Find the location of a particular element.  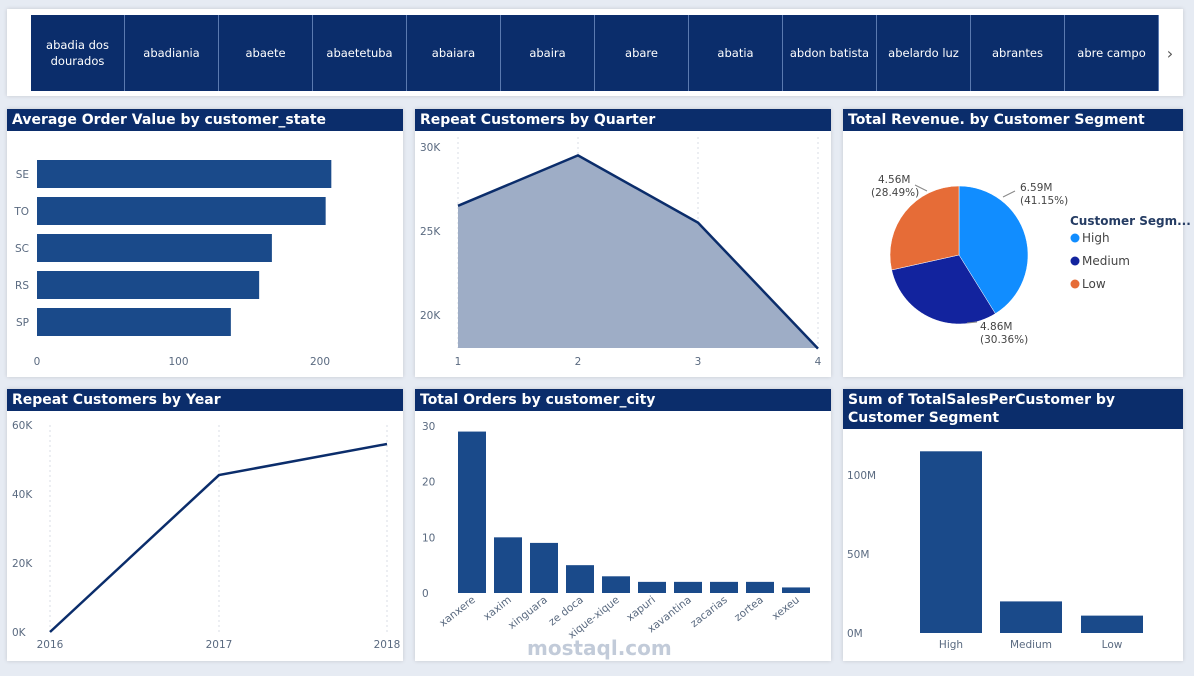

tick-label: zortea is located at coordinates (749, 609).